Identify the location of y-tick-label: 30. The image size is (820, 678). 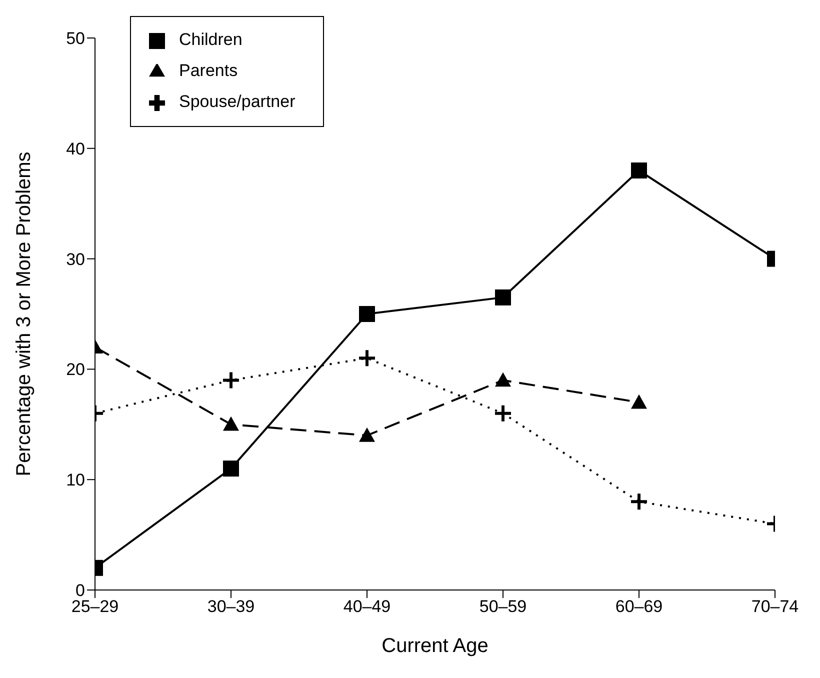
(75, 259).